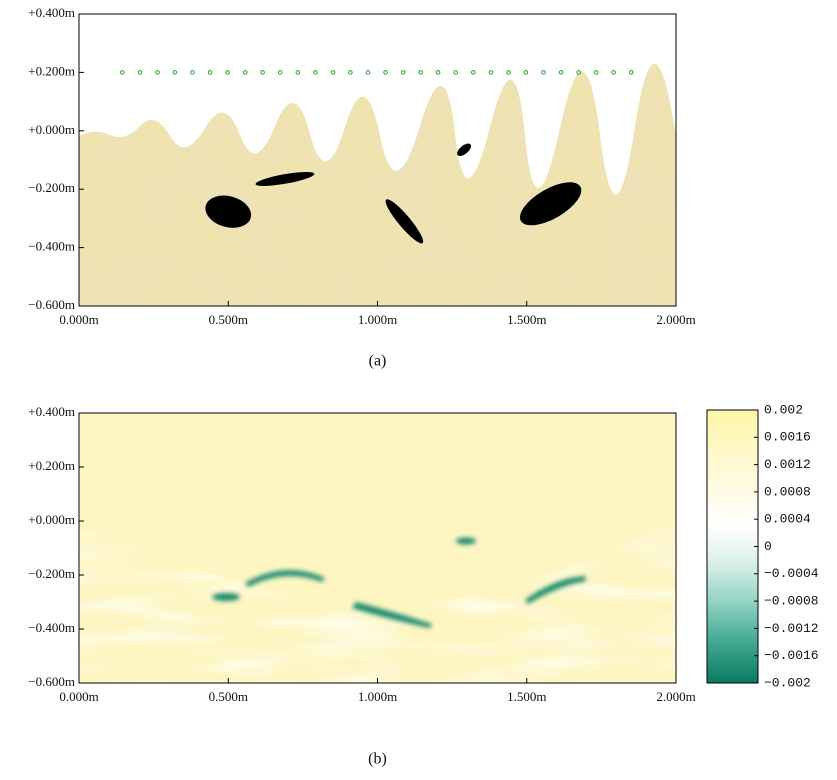 Image resolution: width=837 pixels, height=780 pixels. What do you see at coordinates (787, 519) in the screenshot?
I see `colorbar-tick-label: 0.0004` at bounding box center [787, 519].